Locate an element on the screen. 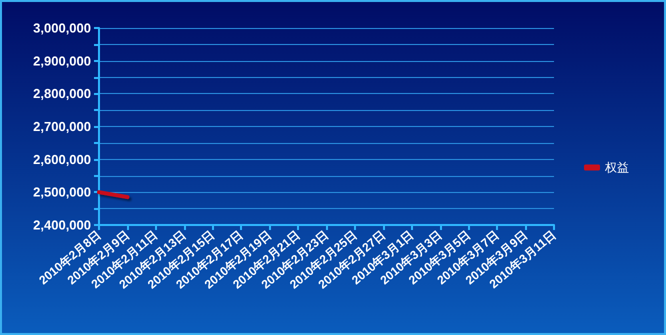  y-tick-label: 2,700,000 is located at coordinates (62, 126).